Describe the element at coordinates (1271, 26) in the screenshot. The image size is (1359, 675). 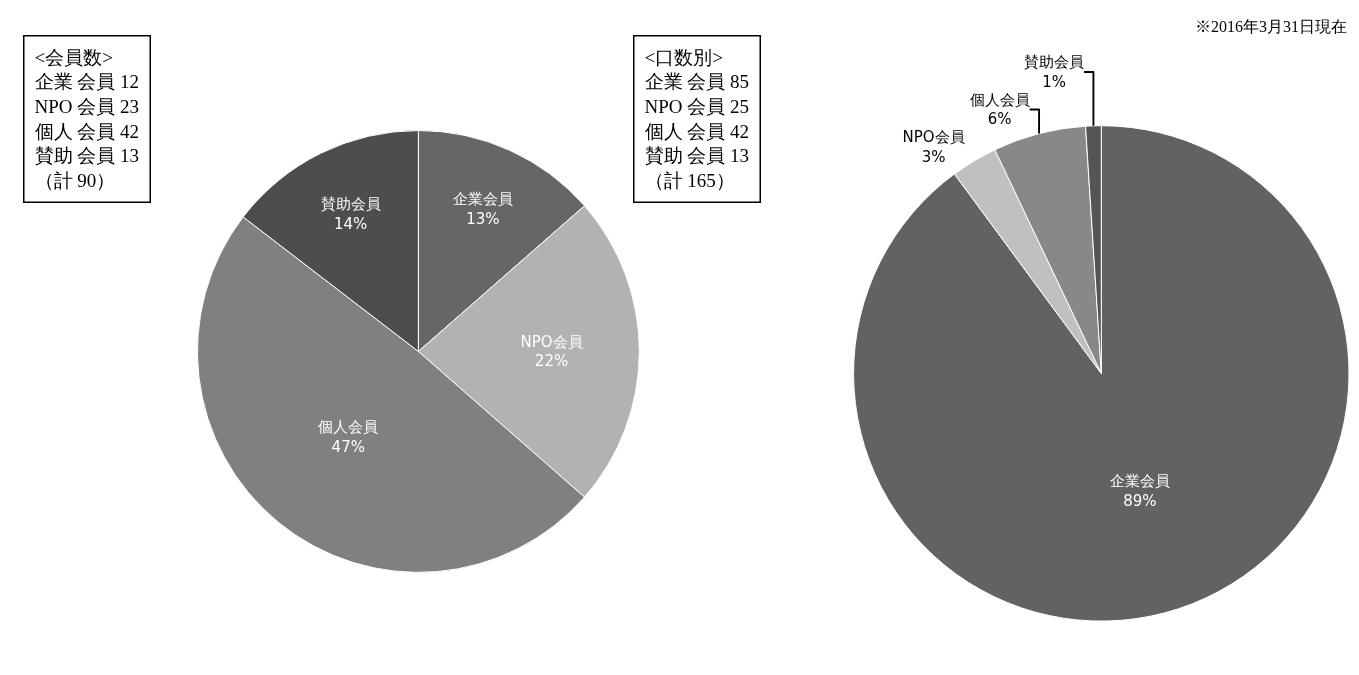
I see `text: ※2016年3月31日現在` at that location.